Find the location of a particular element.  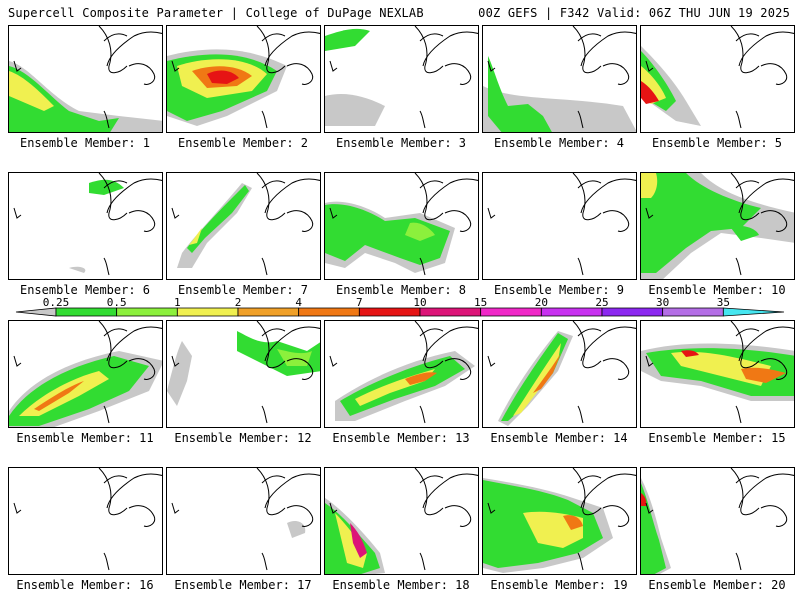

legend-tick-label: 0.25 is located at coordinates (56, 303).